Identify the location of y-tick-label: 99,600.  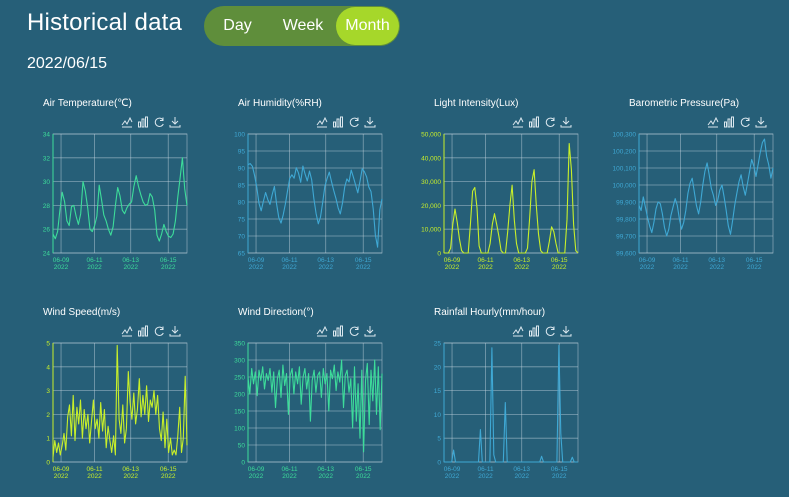
(626, 254).